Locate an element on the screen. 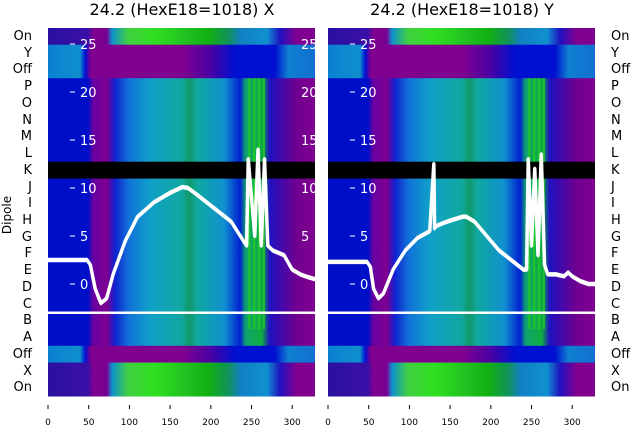 Image resolution: width=640 pixels, height=440 pixels. heatmap-row-f is located at coordinates (461, 254).